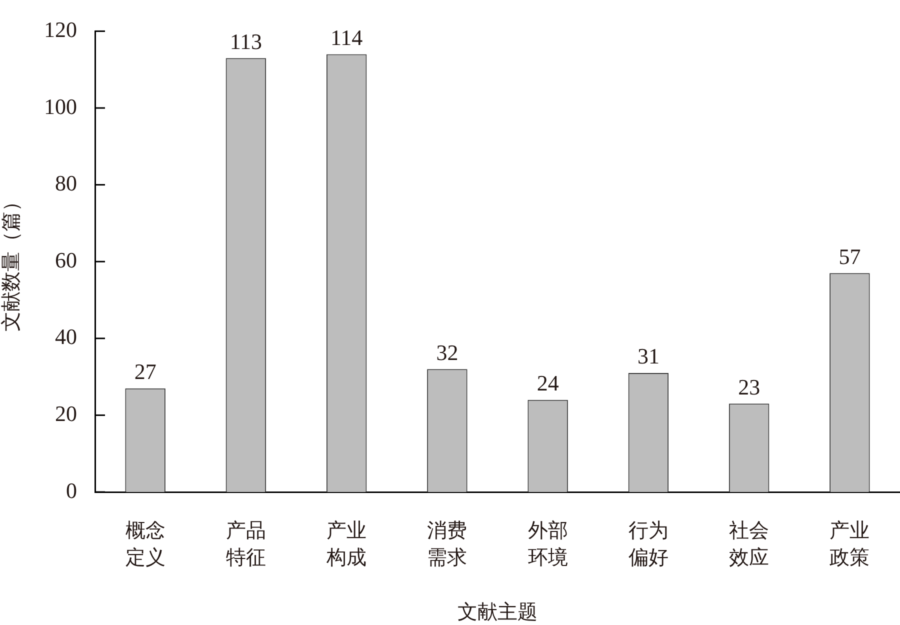 The width and height of the screenshot is (900, 625). Describe the element at coordinates (71, 490) in the screenshot. I see `y-tick-label: 0` at that location.